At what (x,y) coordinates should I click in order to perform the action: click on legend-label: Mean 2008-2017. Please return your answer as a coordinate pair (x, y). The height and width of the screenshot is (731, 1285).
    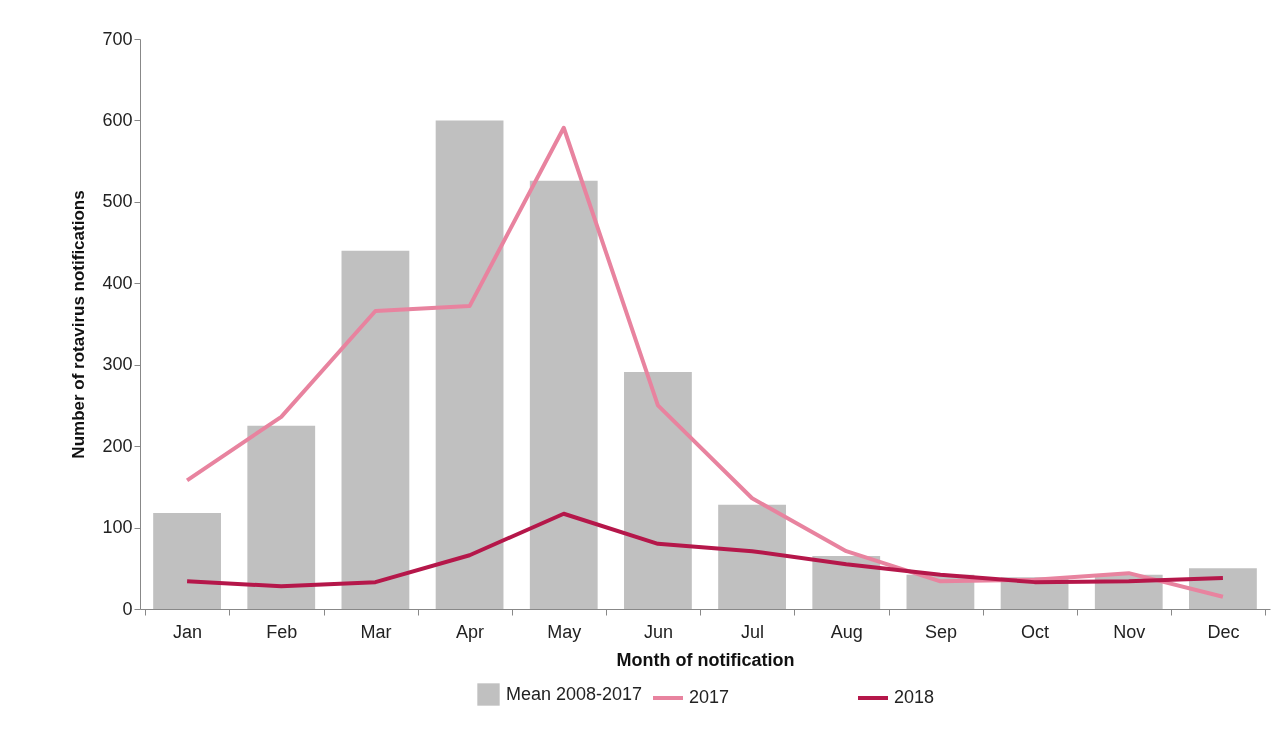
    Looking at the image, I should click on (574, 693).